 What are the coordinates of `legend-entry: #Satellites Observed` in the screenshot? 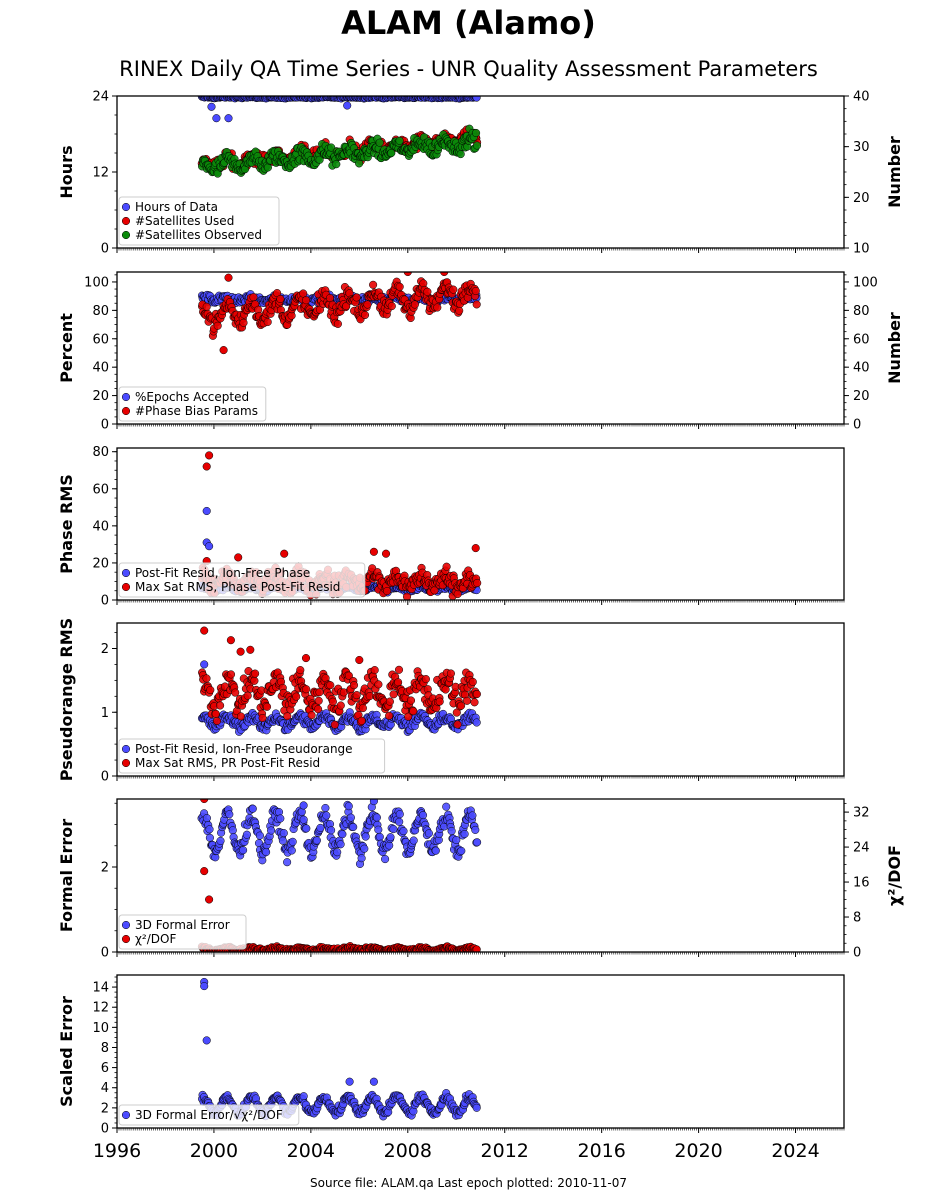 It's located at (198, 235).